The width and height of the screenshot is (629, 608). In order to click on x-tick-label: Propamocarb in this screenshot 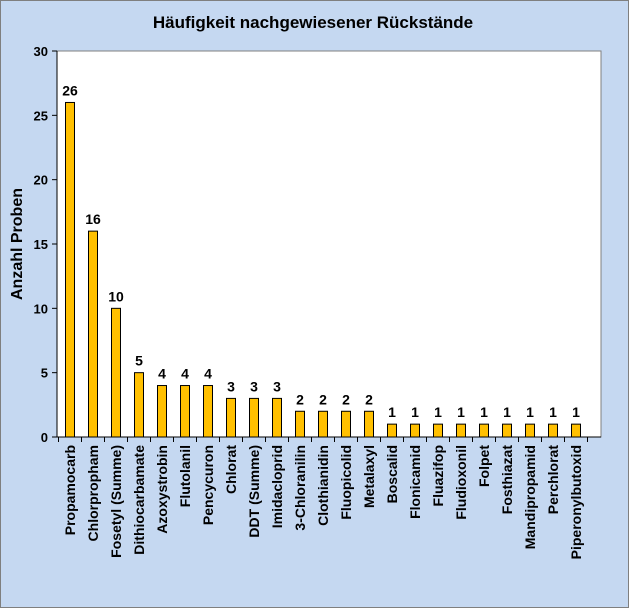, I will do `click(70, 490)`.